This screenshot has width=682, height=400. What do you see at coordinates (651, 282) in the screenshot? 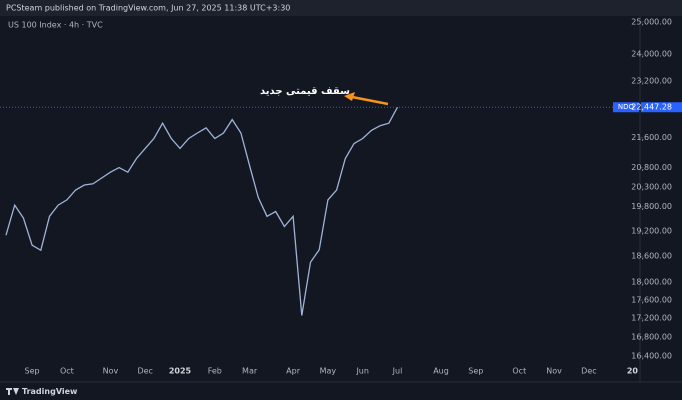
I see `y-tick-label: 18,000.00` at bounding box center [651, 282].